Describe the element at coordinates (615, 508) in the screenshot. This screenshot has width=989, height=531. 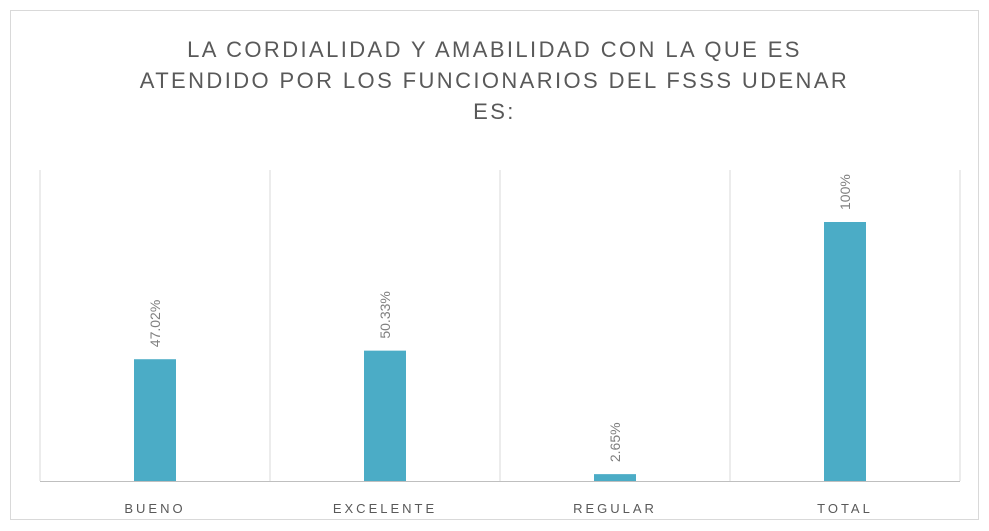
I see `x-tick-label: REGULAR` at that location.